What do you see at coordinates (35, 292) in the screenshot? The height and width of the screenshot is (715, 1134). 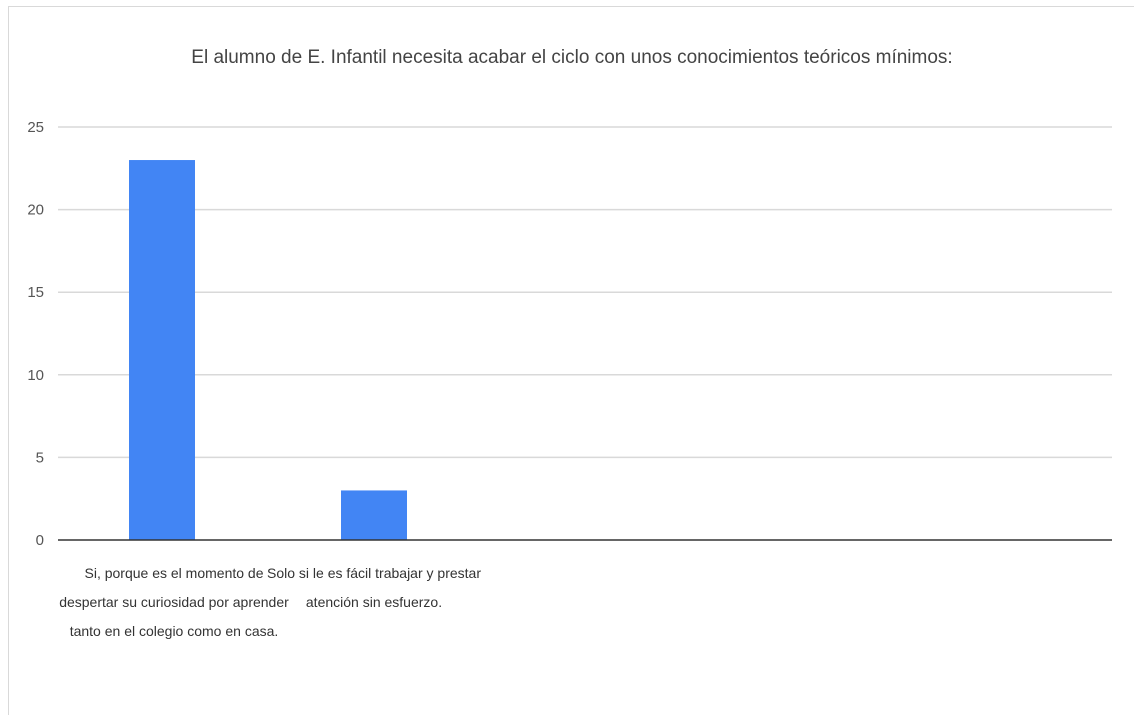 I see `y-tick-label: 15` at bounding box center [35, 292].